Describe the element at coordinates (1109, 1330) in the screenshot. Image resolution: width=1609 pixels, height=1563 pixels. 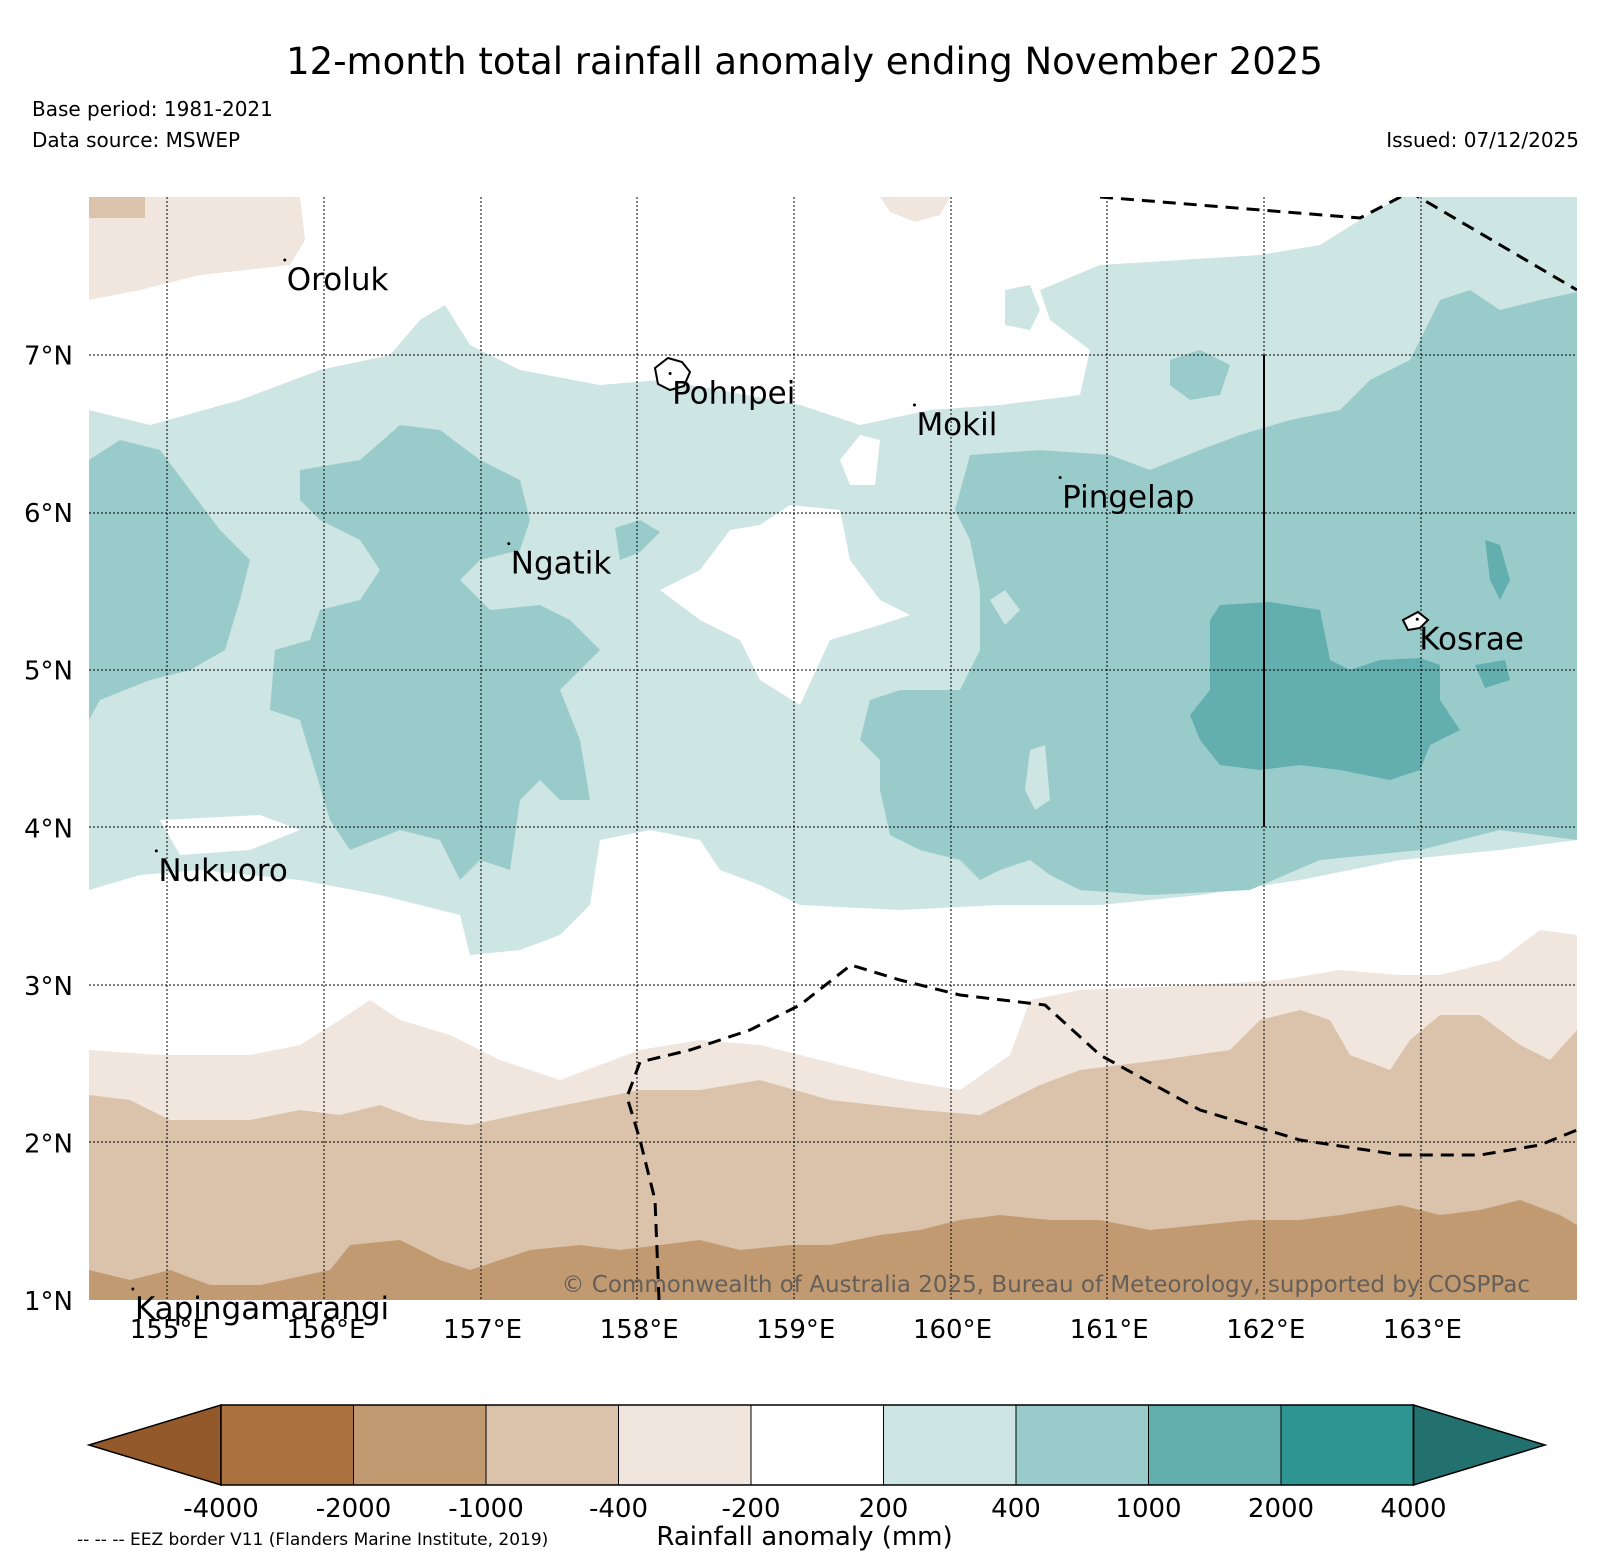
I see `x-tick-label: 161°E` at that location.